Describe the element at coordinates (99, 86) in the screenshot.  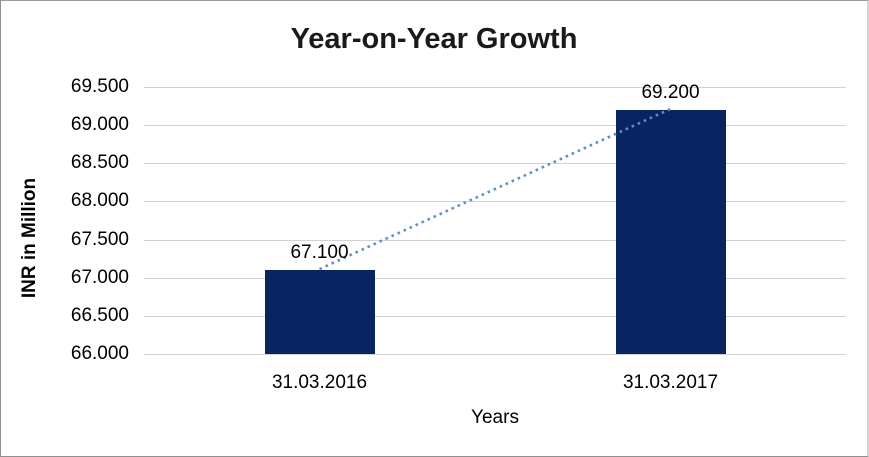
I see `y-tick-label: 69.500` at that location.